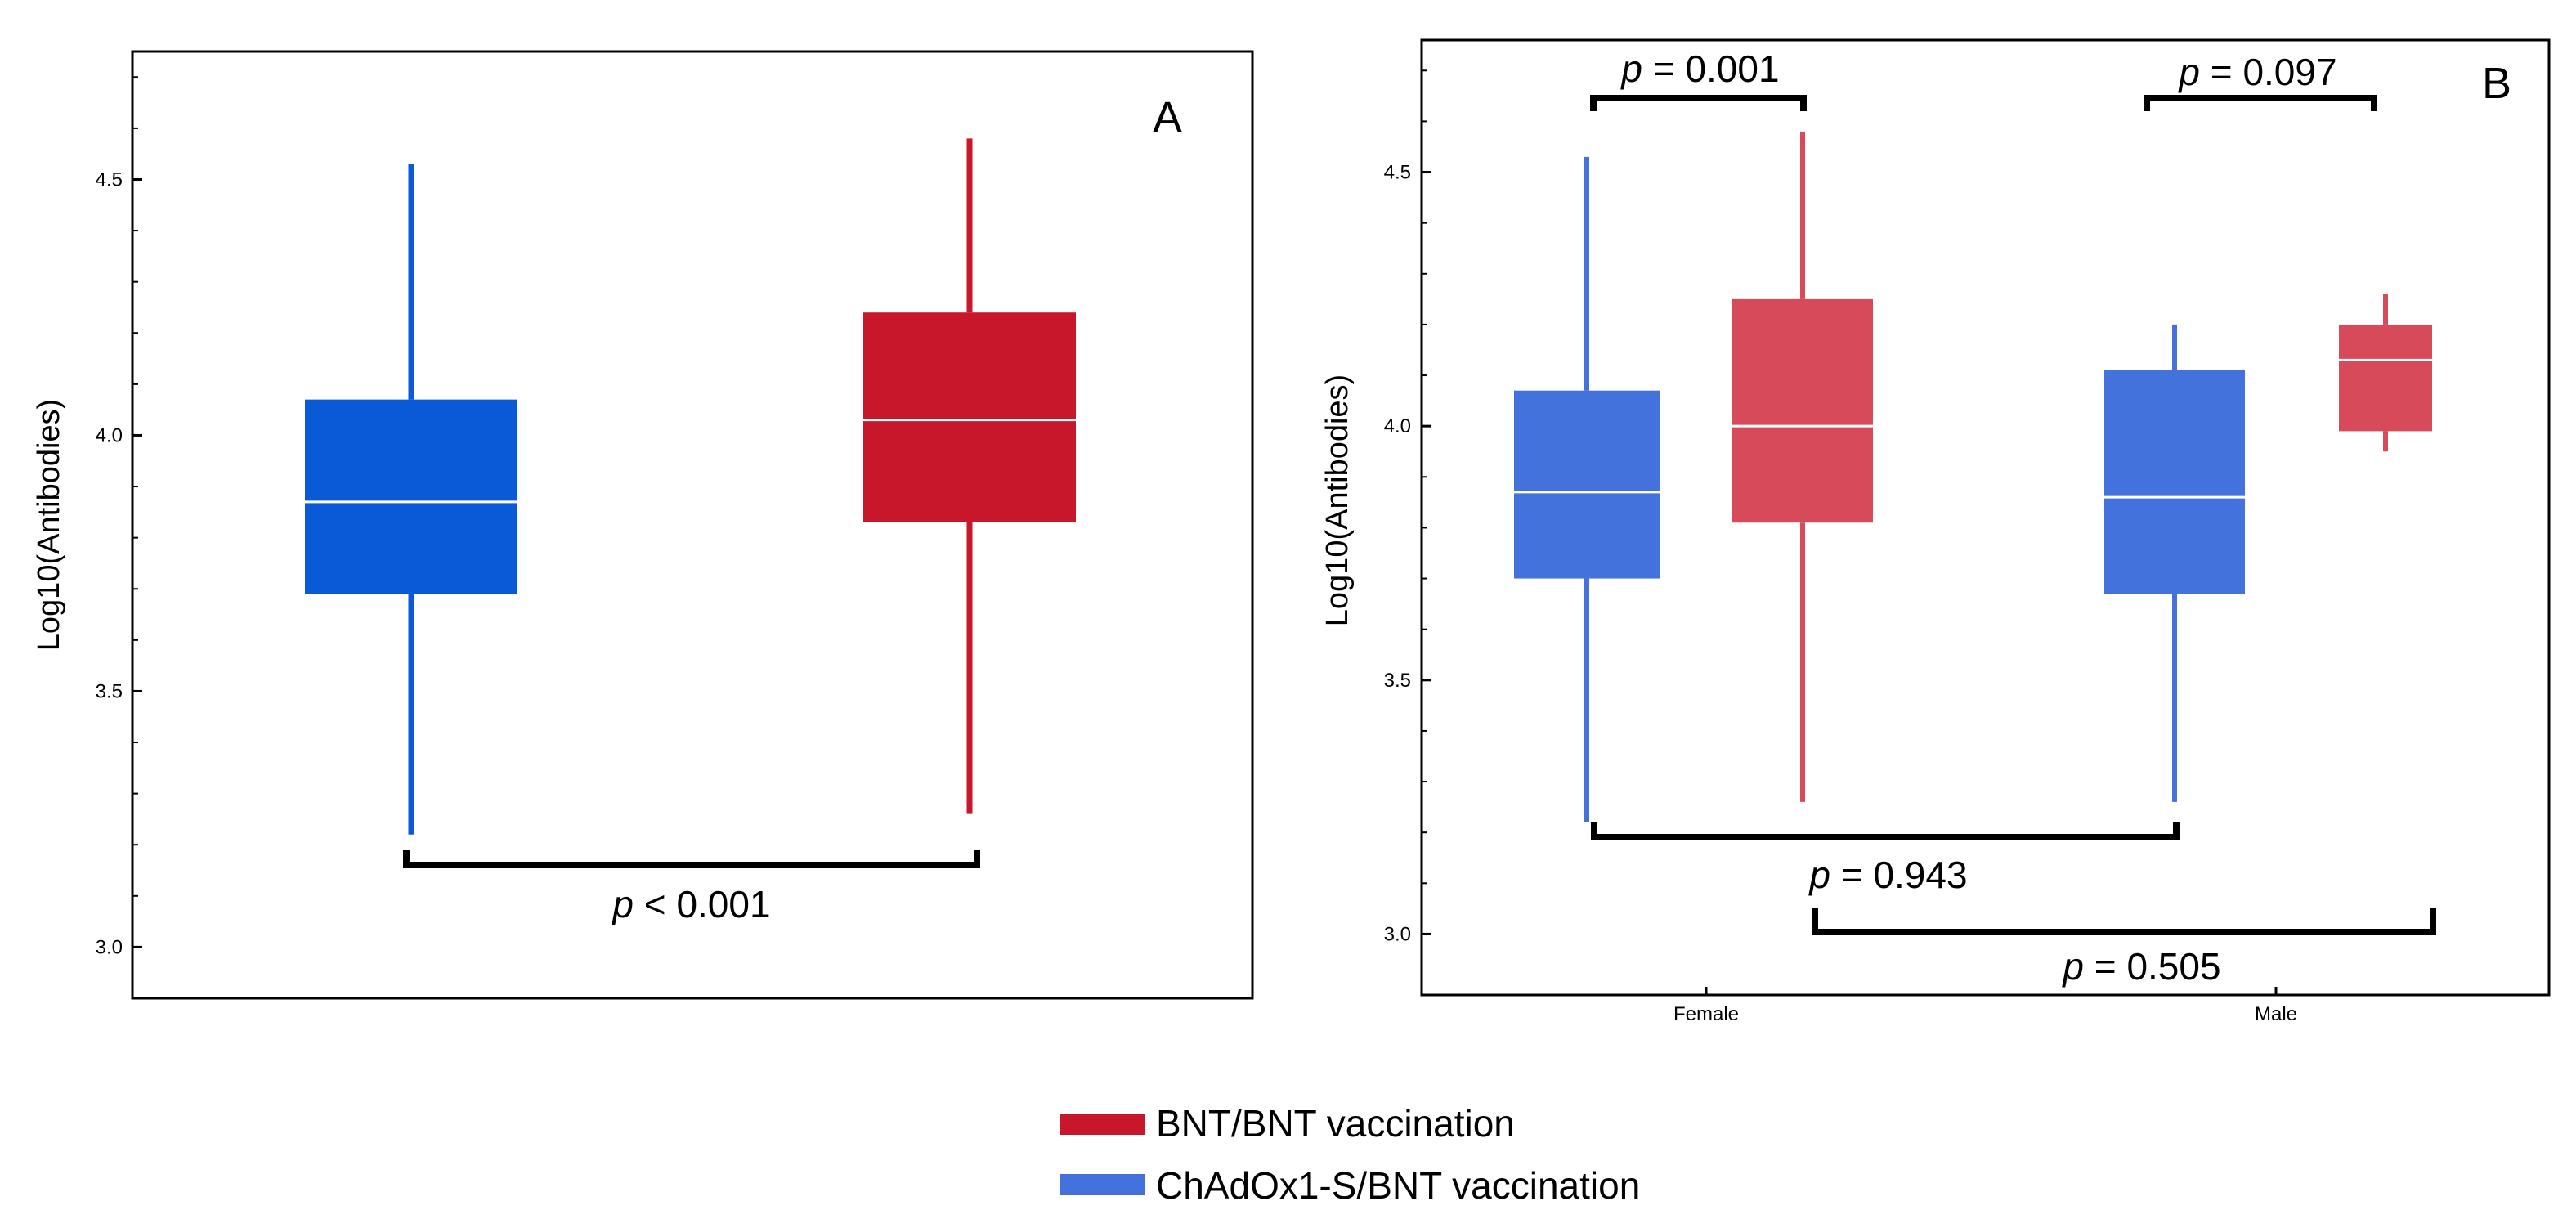 This screenshot has height=1228, width=2576. What do you see at coordinates (1899, 875) in the screenshot?
I see `p-value-text: = 0.943` at bounding box center [1899, 875].